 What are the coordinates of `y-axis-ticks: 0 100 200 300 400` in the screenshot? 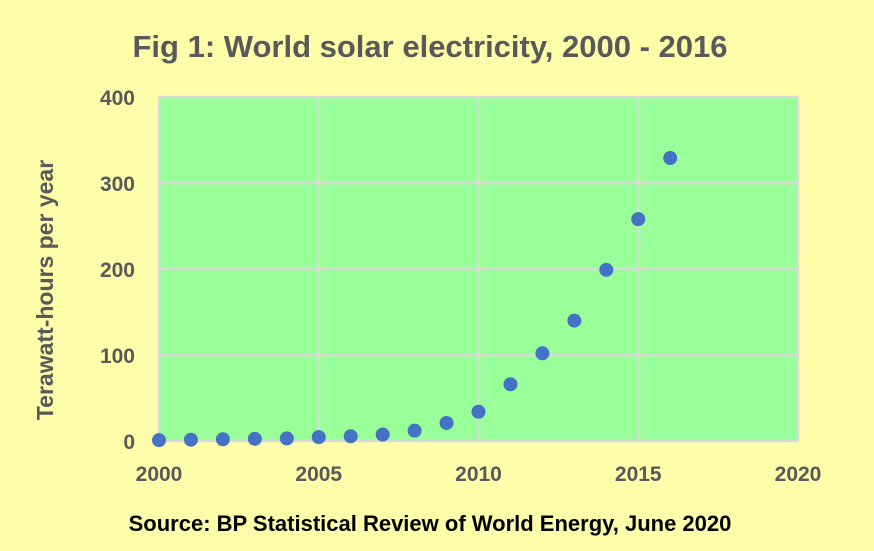 It's located at (117, 270).